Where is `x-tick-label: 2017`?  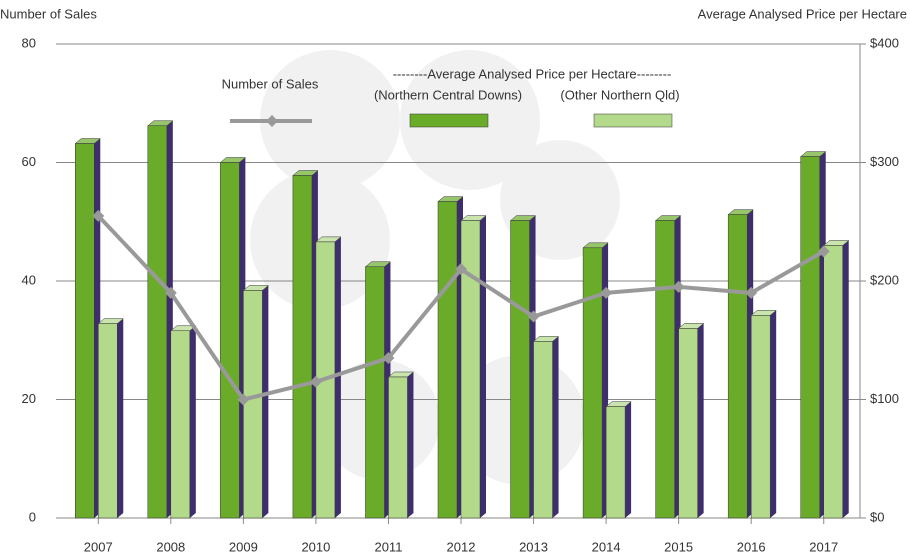 x-tick-label: 2017 is located at coordinates (823, 546).